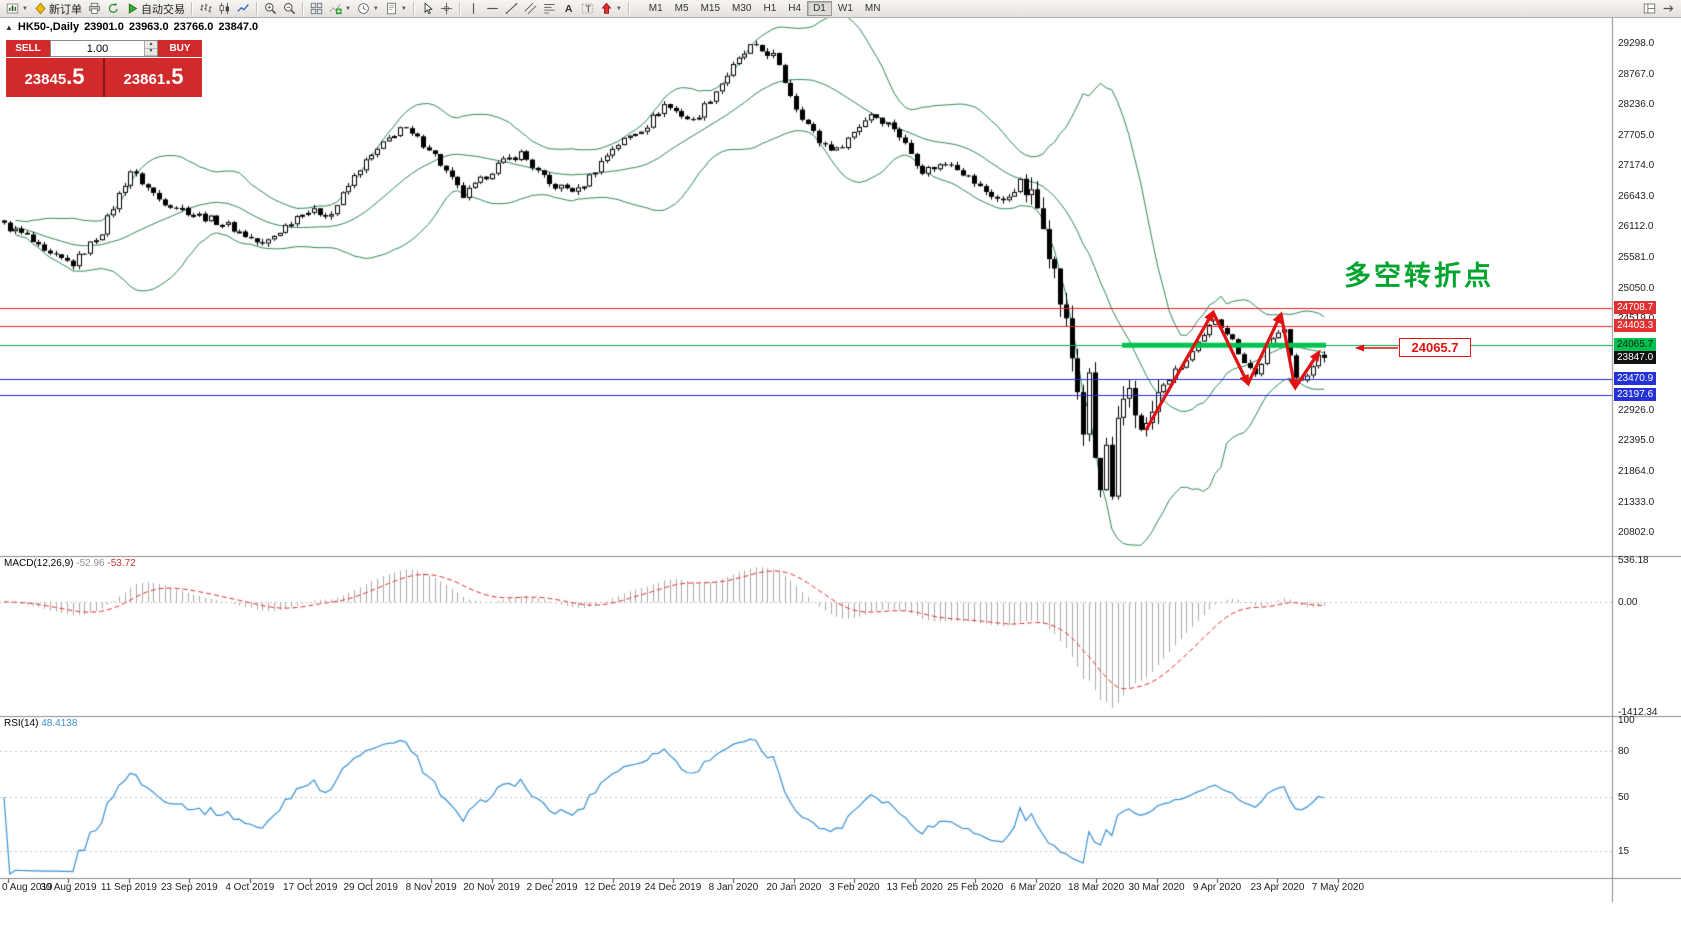  I want to click on chart-title: ▲ HK50-,Daily 23901.0 23963.0 23766.0 23847.0, so click(134, 27).